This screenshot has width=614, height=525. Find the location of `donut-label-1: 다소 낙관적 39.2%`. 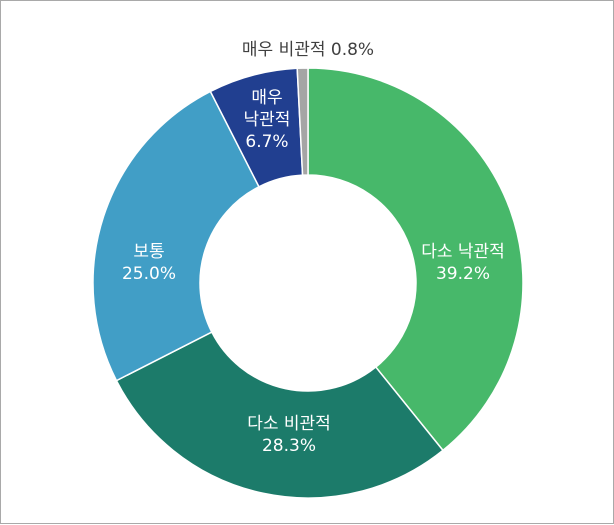

donut-label-1: 다소 낙관적 39.2% is located at coordinates (463, 263).